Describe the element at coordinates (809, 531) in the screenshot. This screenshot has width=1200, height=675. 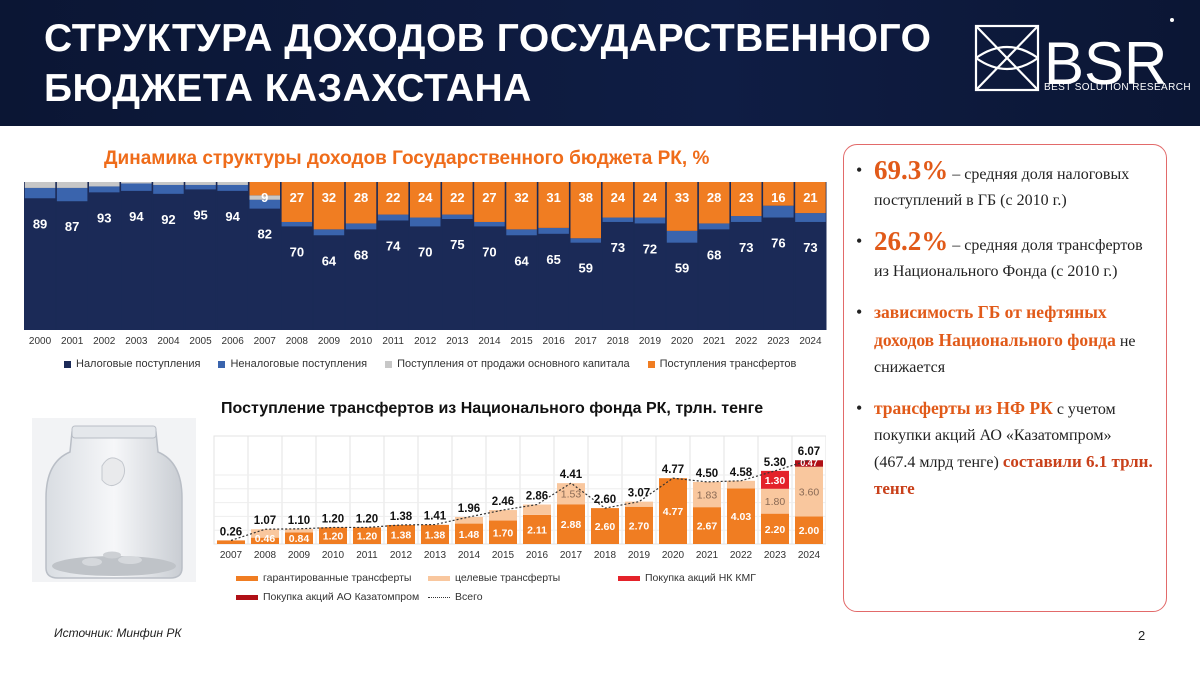
I see `guaranteed-label-2024: 2.00` at that location.